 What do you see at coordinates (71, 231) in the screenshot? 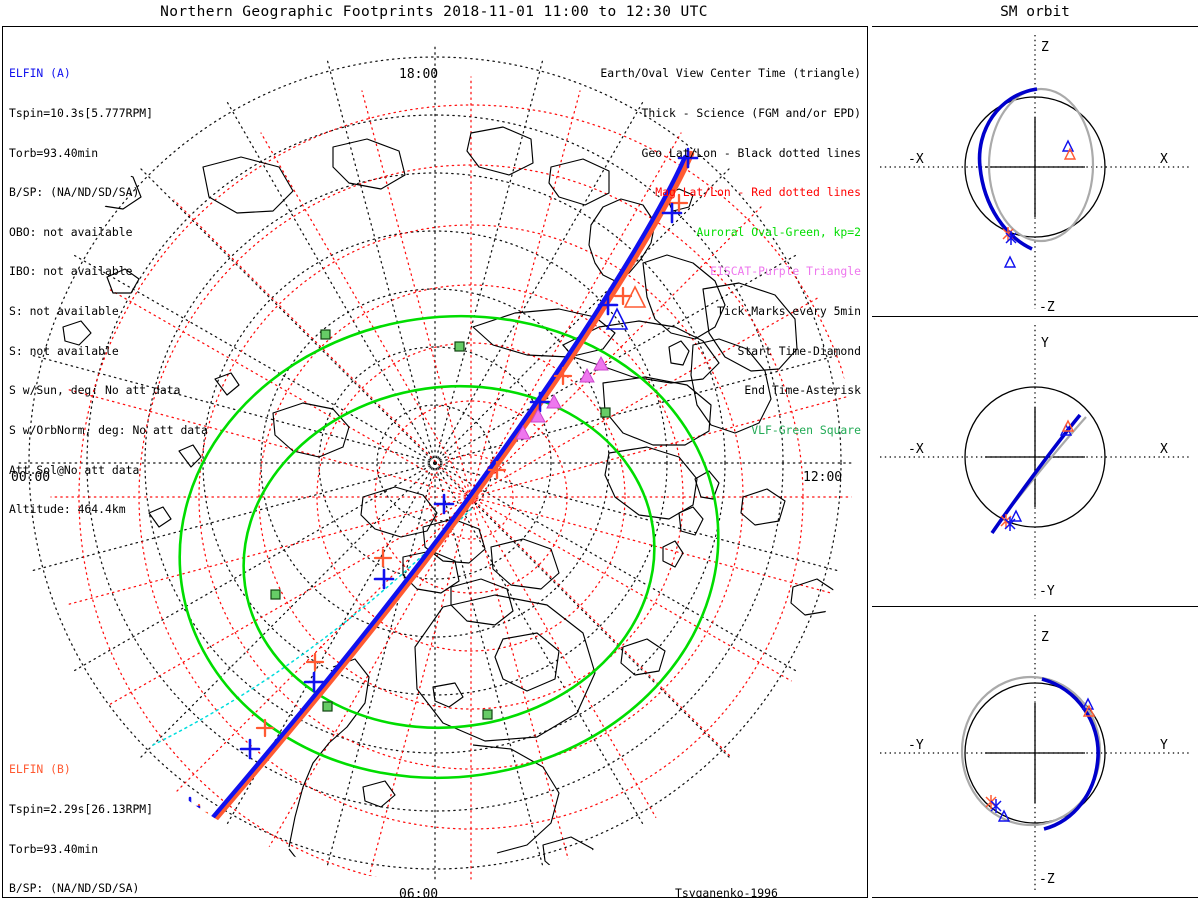
I see `spacecraft-a-obo: OBO: not available` at bounding box center [71, 231].